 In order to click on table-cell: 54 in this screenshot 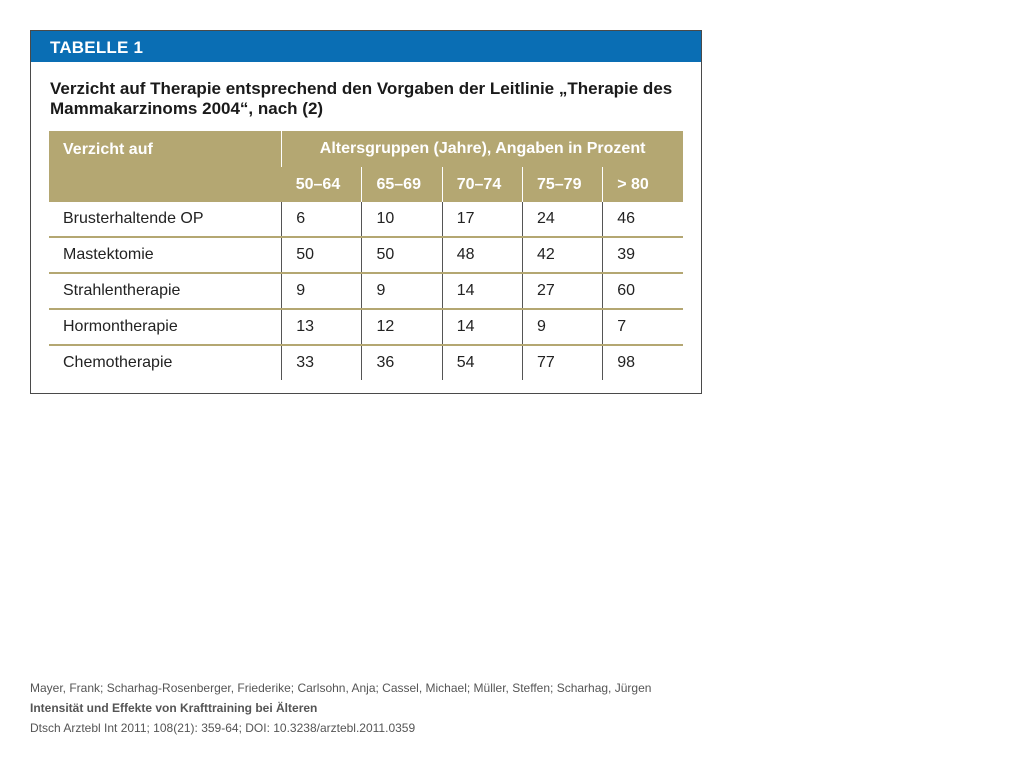, I will do `click(482, 362)`.